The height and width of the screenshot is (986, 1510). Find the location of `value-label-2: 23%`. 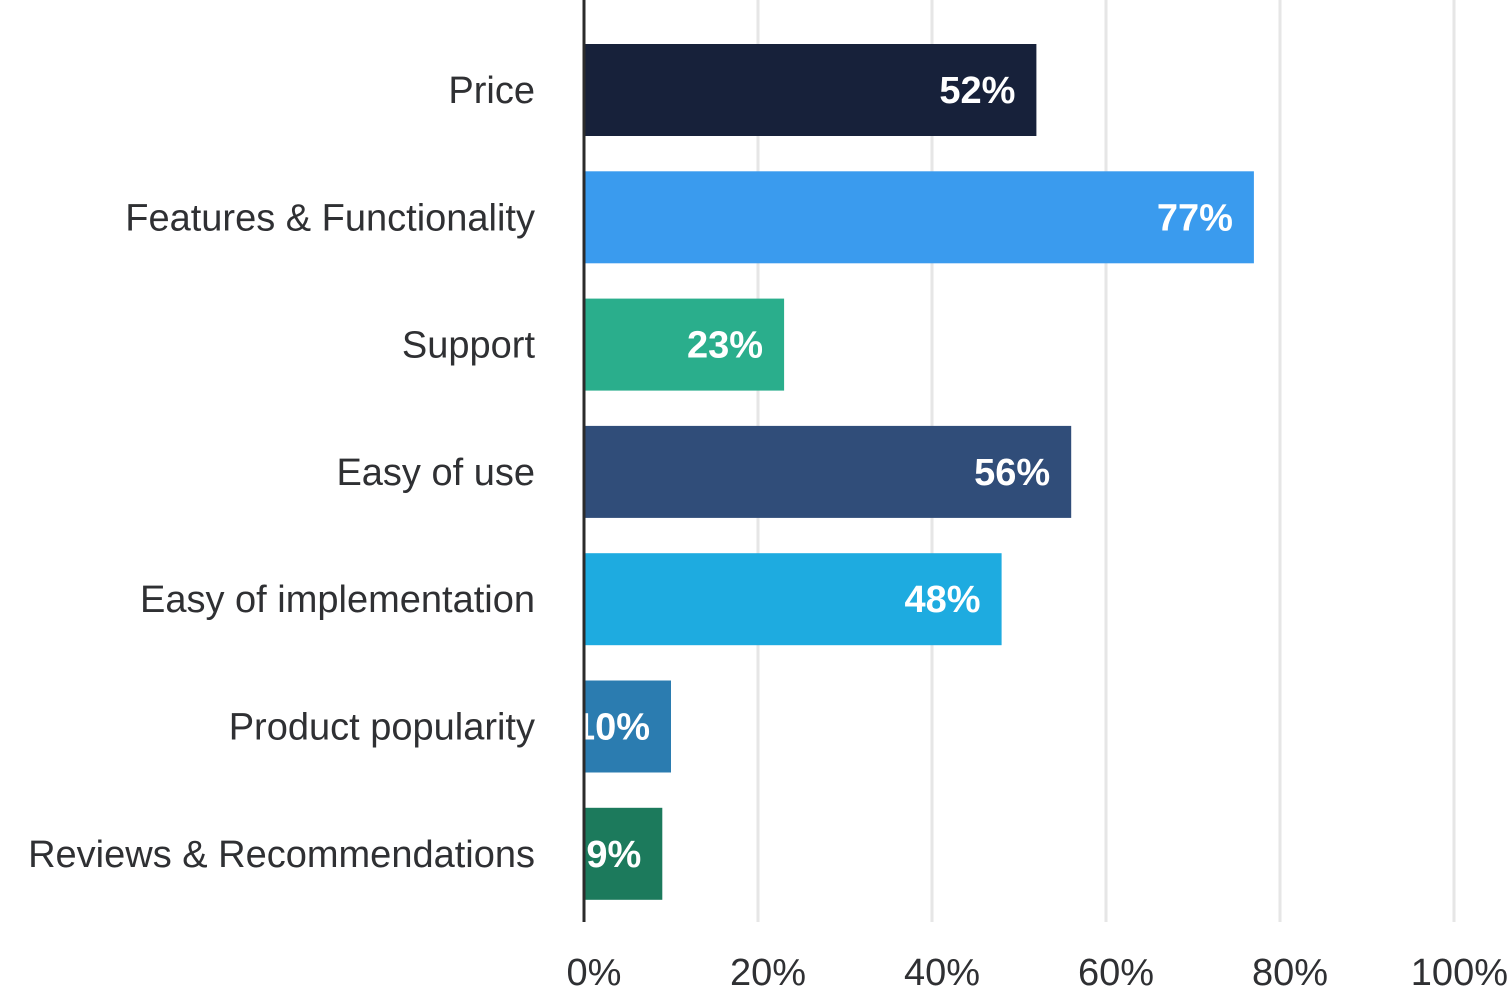

value-label-2: 23% is located at coordinates (725, 346).